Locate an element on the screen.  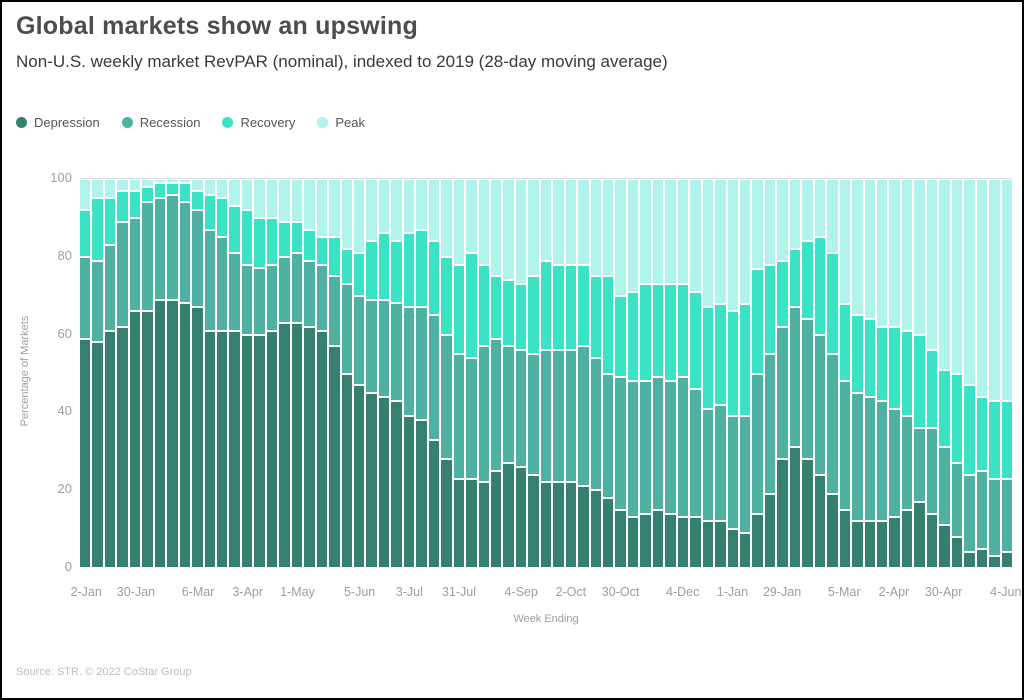
x-tick-label: 30-Oct is located at coordinates (620, 592).